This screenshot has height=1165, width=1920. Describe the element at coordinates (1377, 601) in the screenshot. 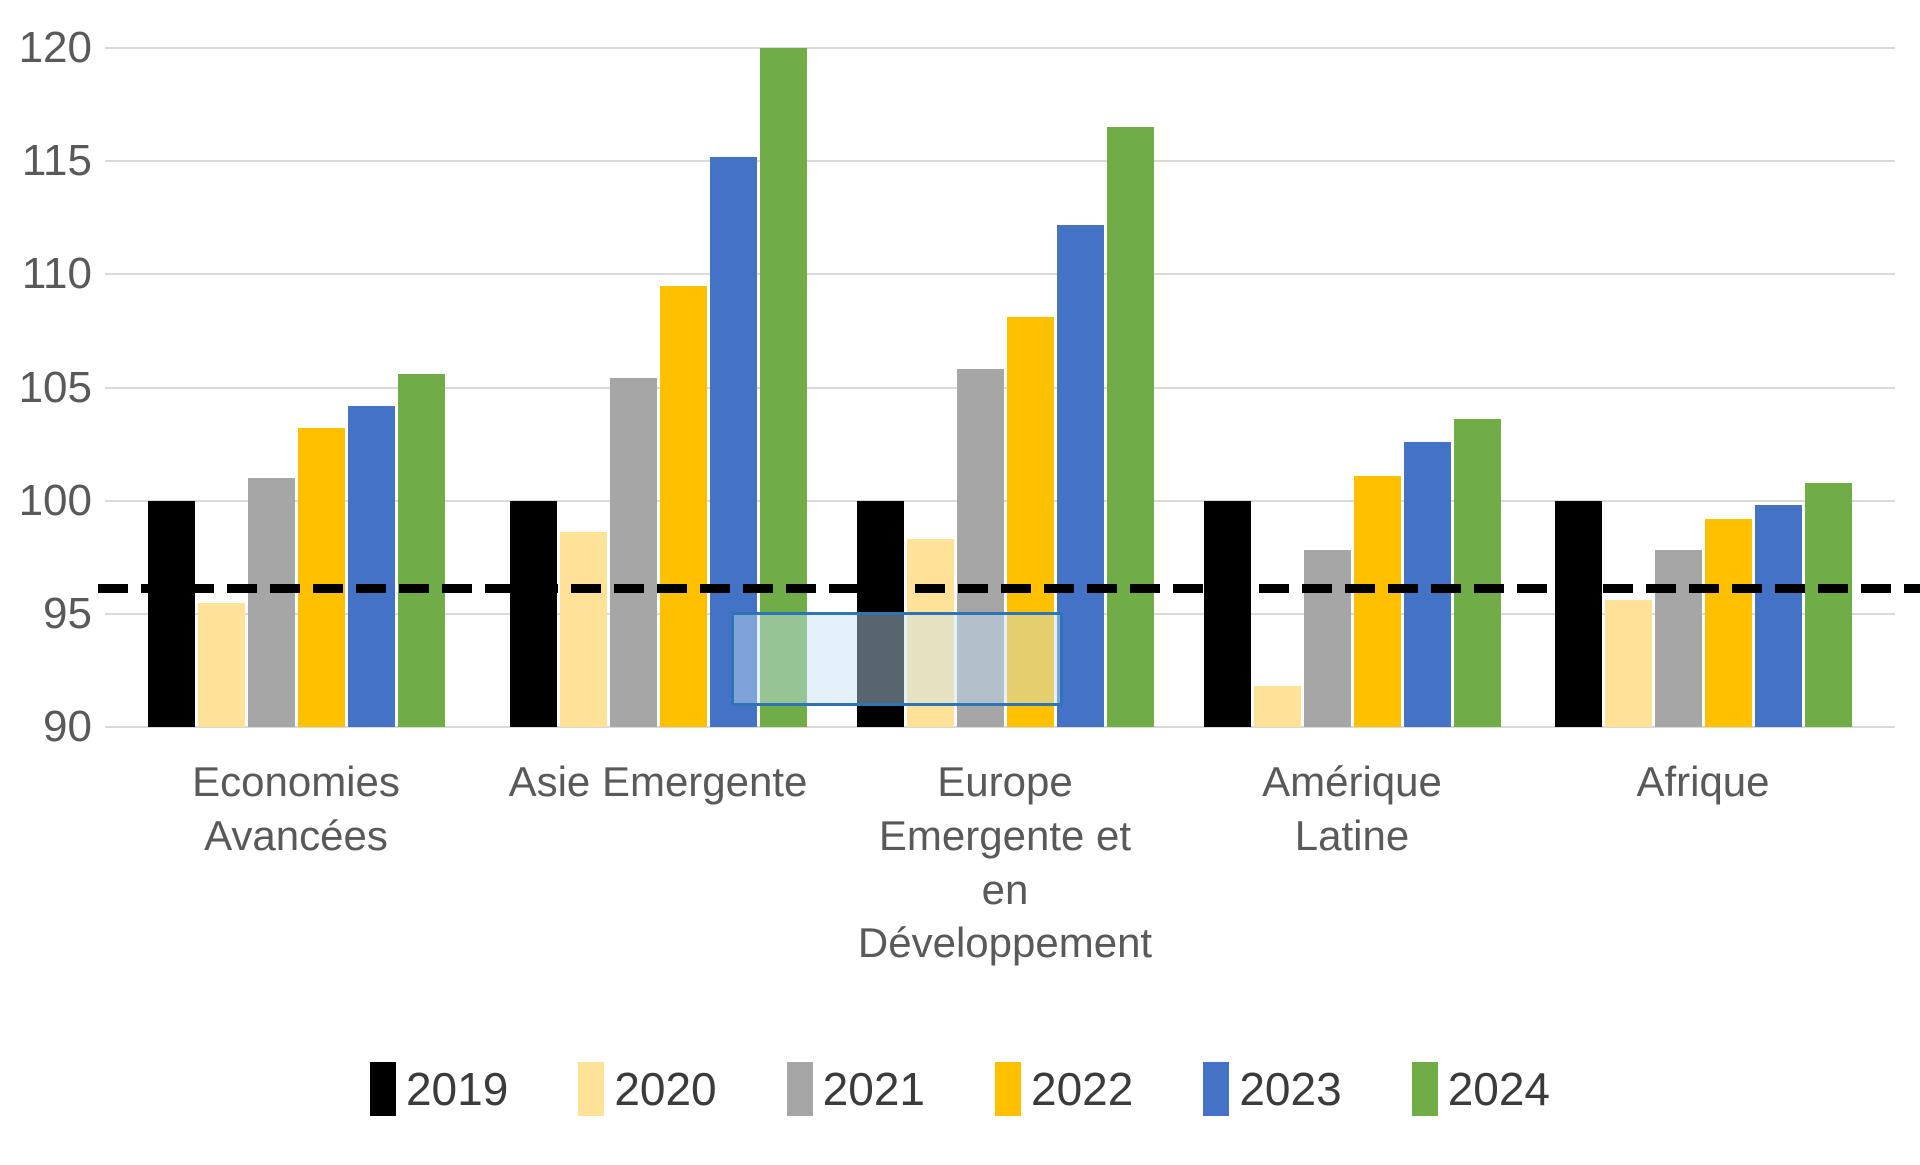

I see `bar-2022-group4` at that location.